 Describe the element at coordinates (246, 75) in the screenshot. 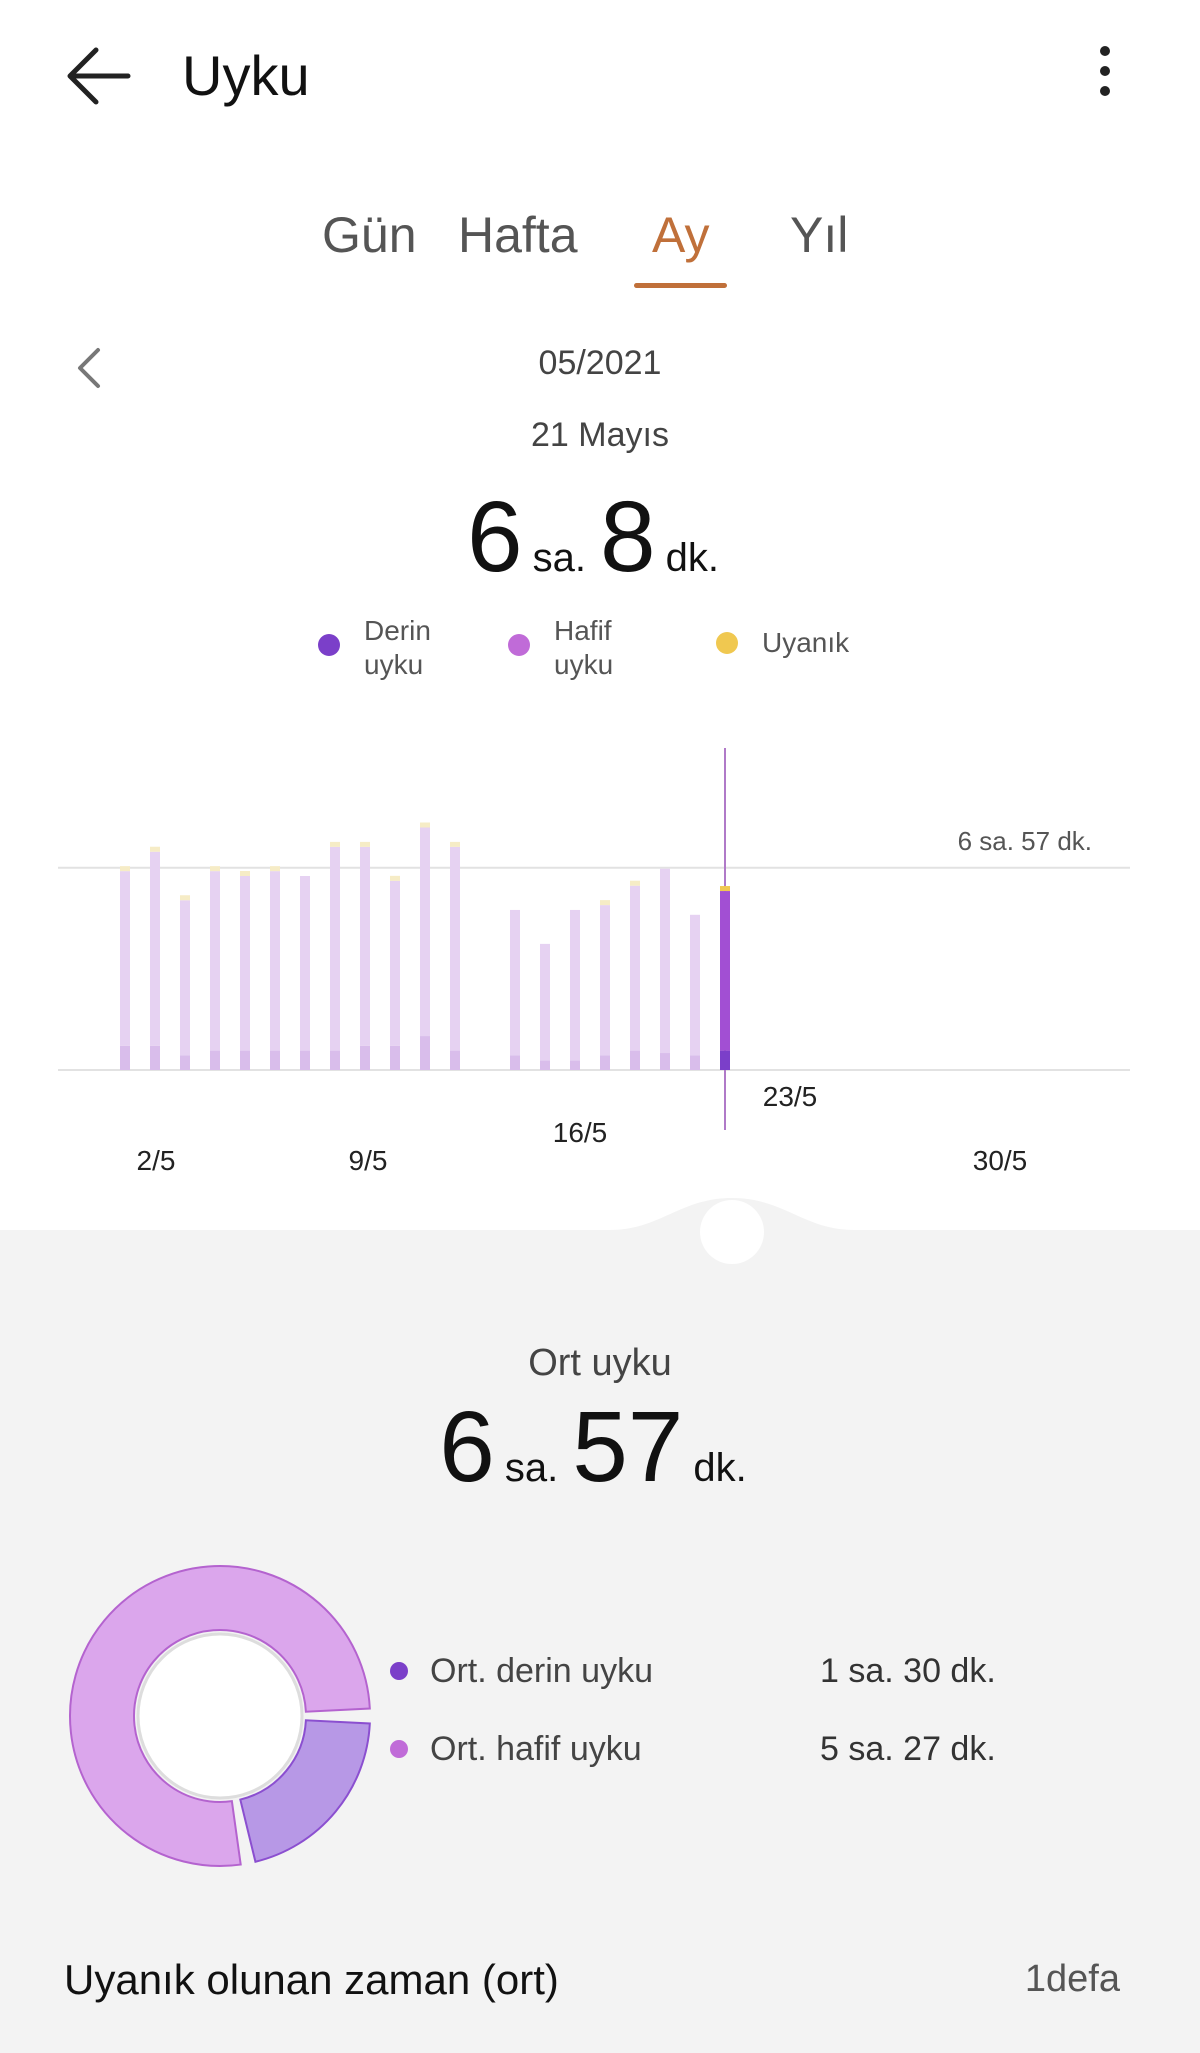

I see `page-title: Uyku` at that location.